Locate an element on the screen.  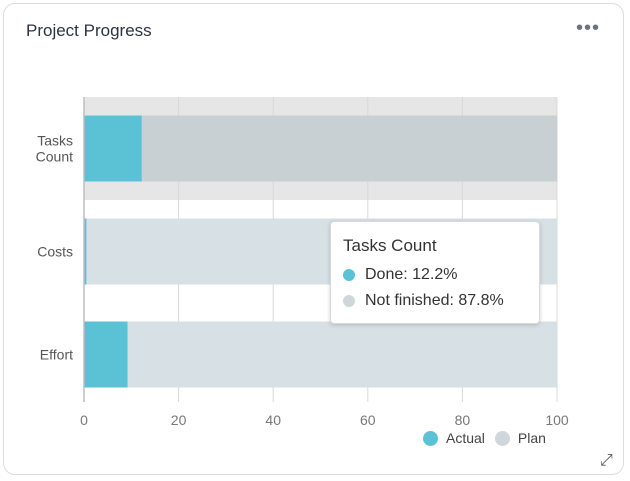
actual-dot-icon is located at coordinates (349, 275).